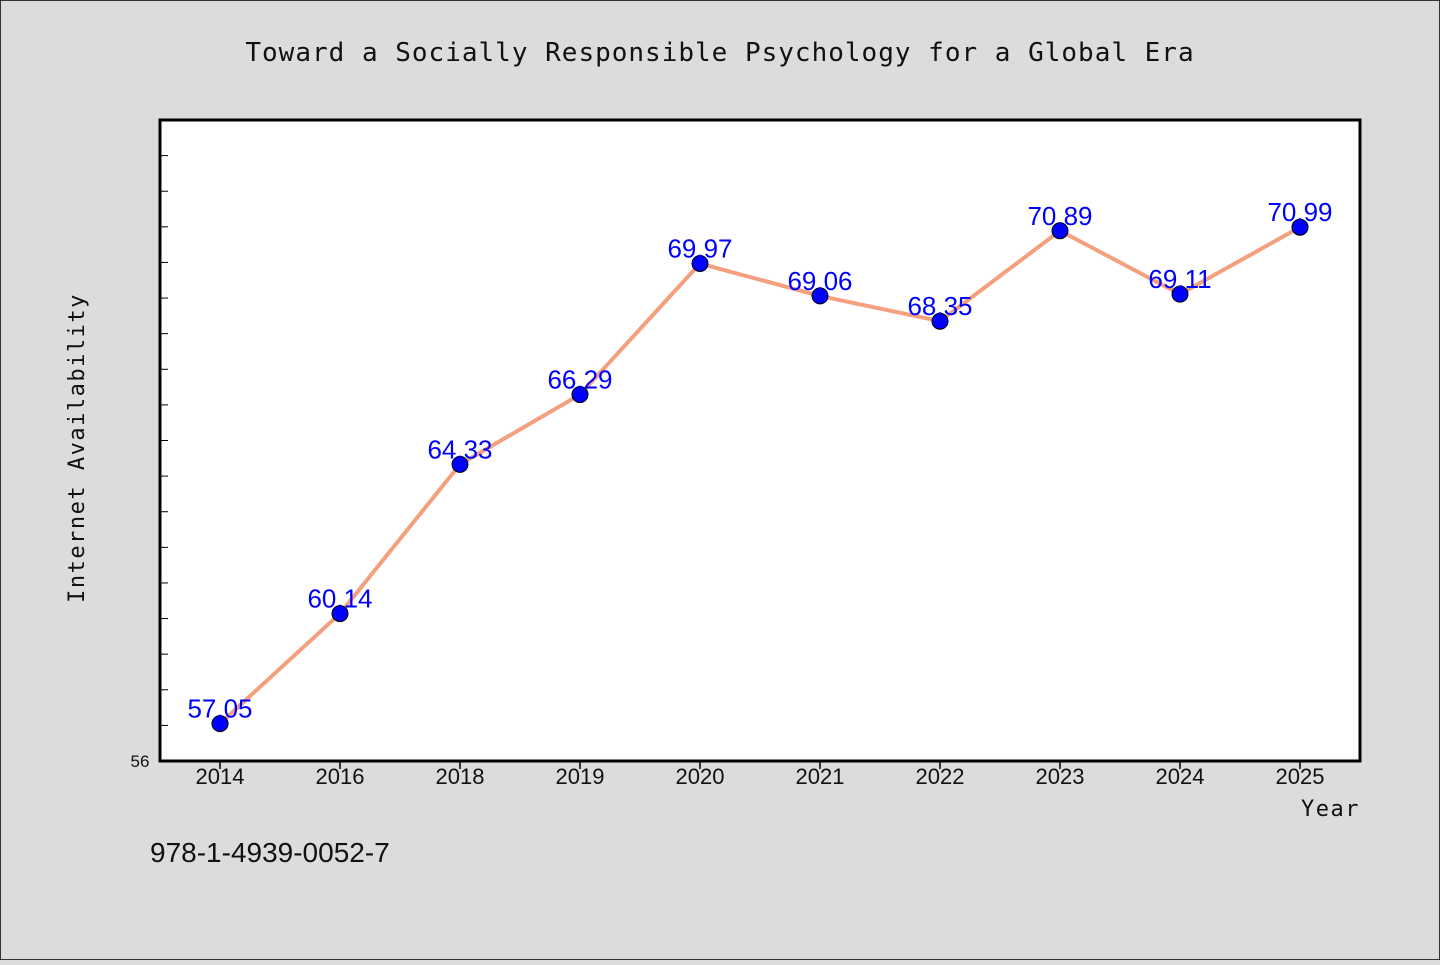 This screenshot has width=1440, height=965. What do you see at coordinates (1179, 279) in the screenshot?
I see `data-label: 69.11` at bounding box center [1179, 279].